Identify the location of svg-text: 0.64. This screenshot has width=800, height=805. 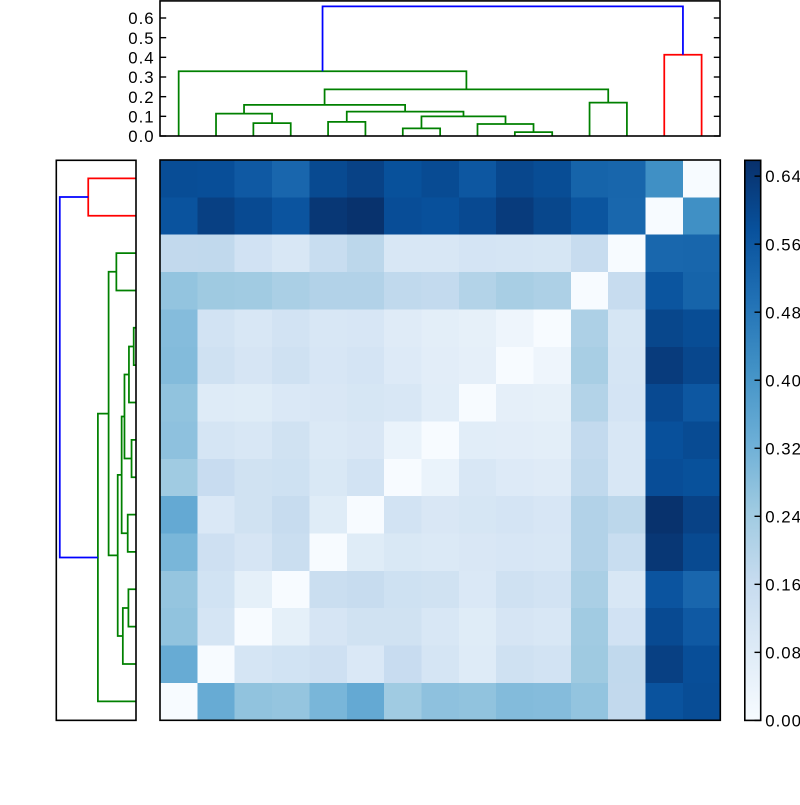
(782, 176).